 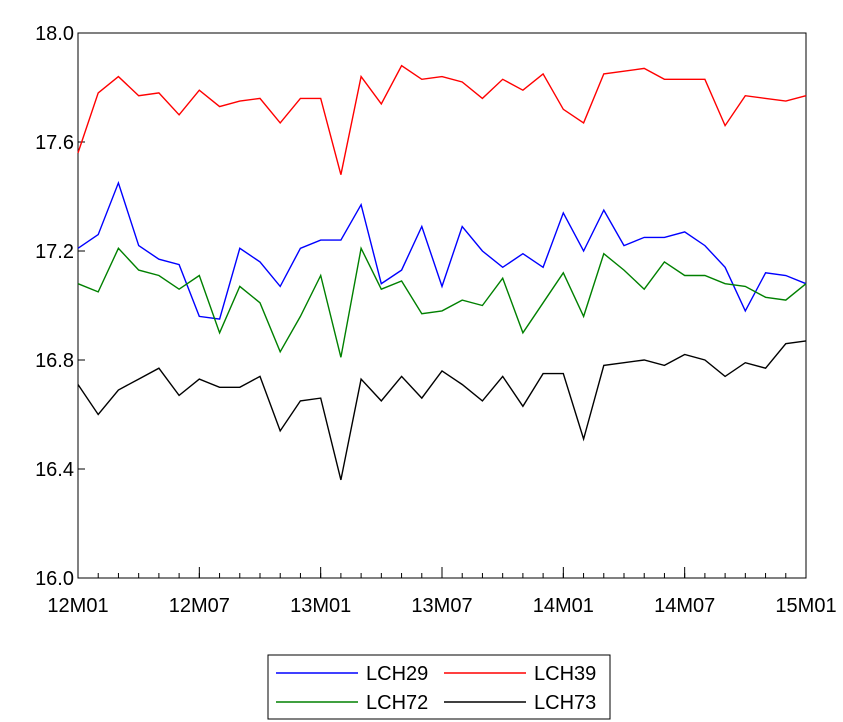 I want to click on y-tick-label: 16.4, so click(x=54, y=470).